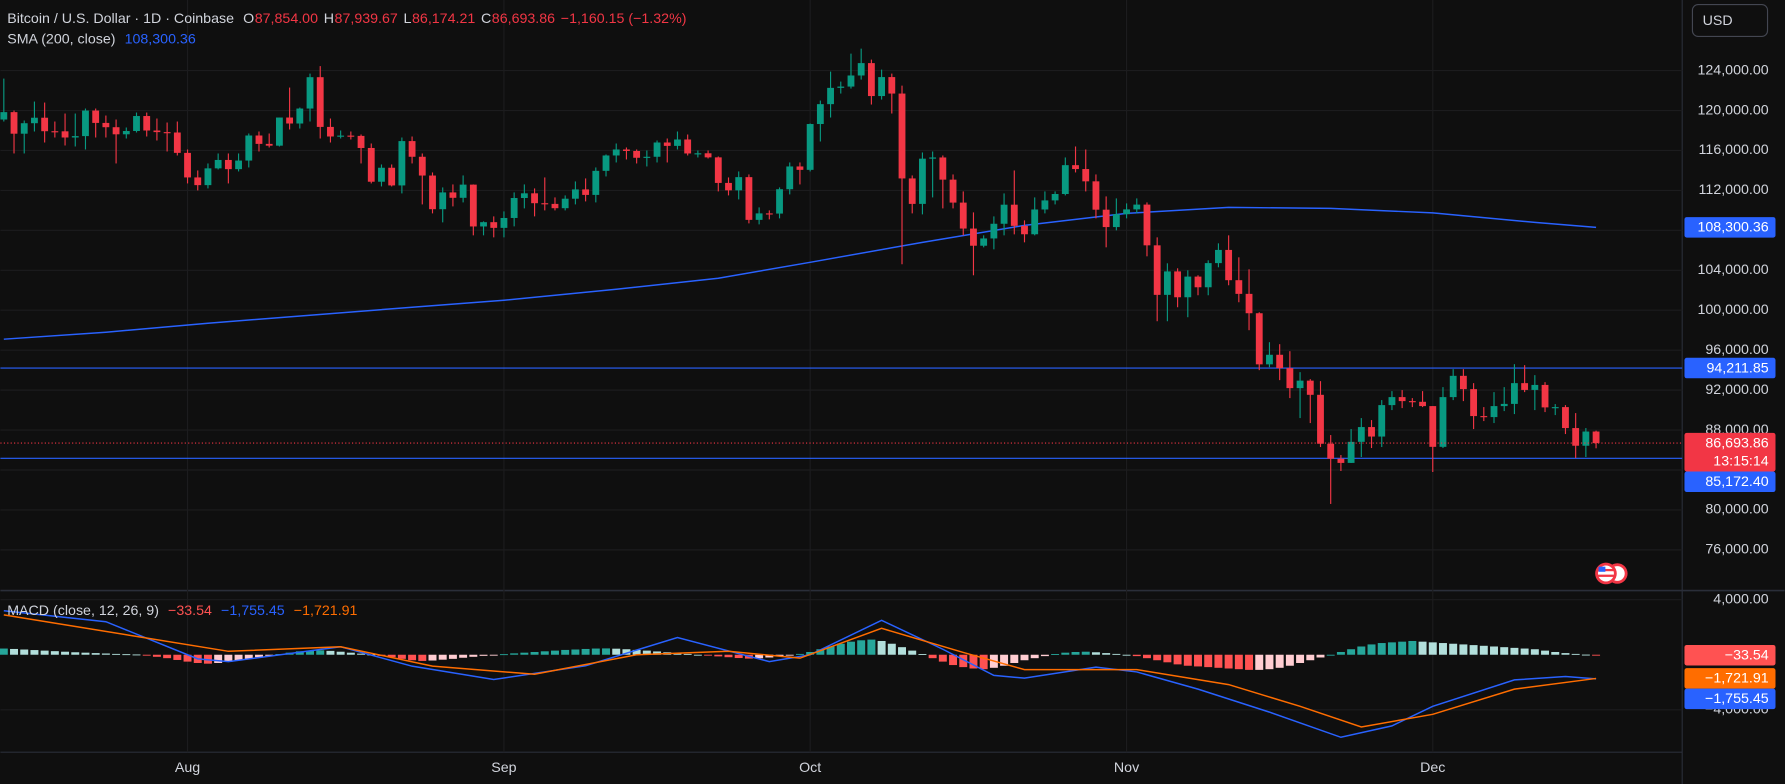  I want to click on currency-button, so click(1730, 20).